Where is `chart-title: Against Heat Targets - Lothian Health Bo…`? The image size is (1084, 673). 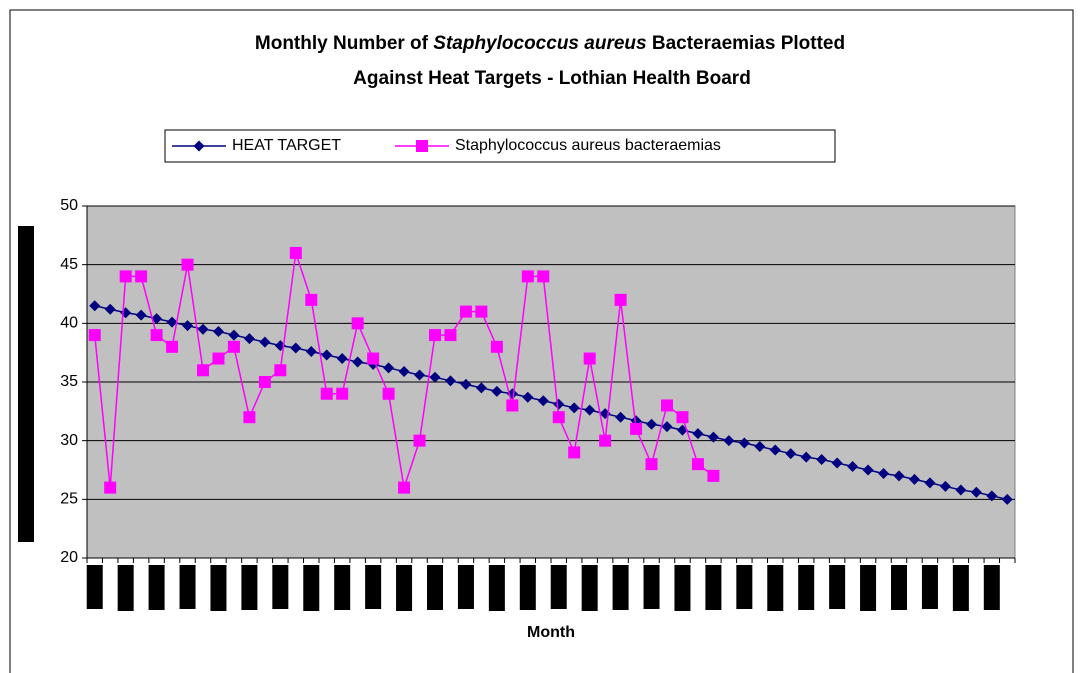 chart-title: Against Heat Targets - Lothian Health Bo… is located at coordinates (552, 78).